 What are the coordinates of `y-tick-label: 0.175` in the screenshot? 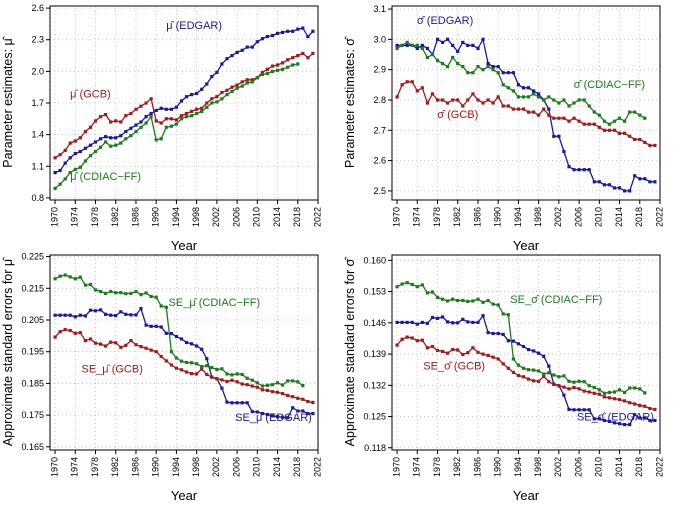 It's located at (32, 415).